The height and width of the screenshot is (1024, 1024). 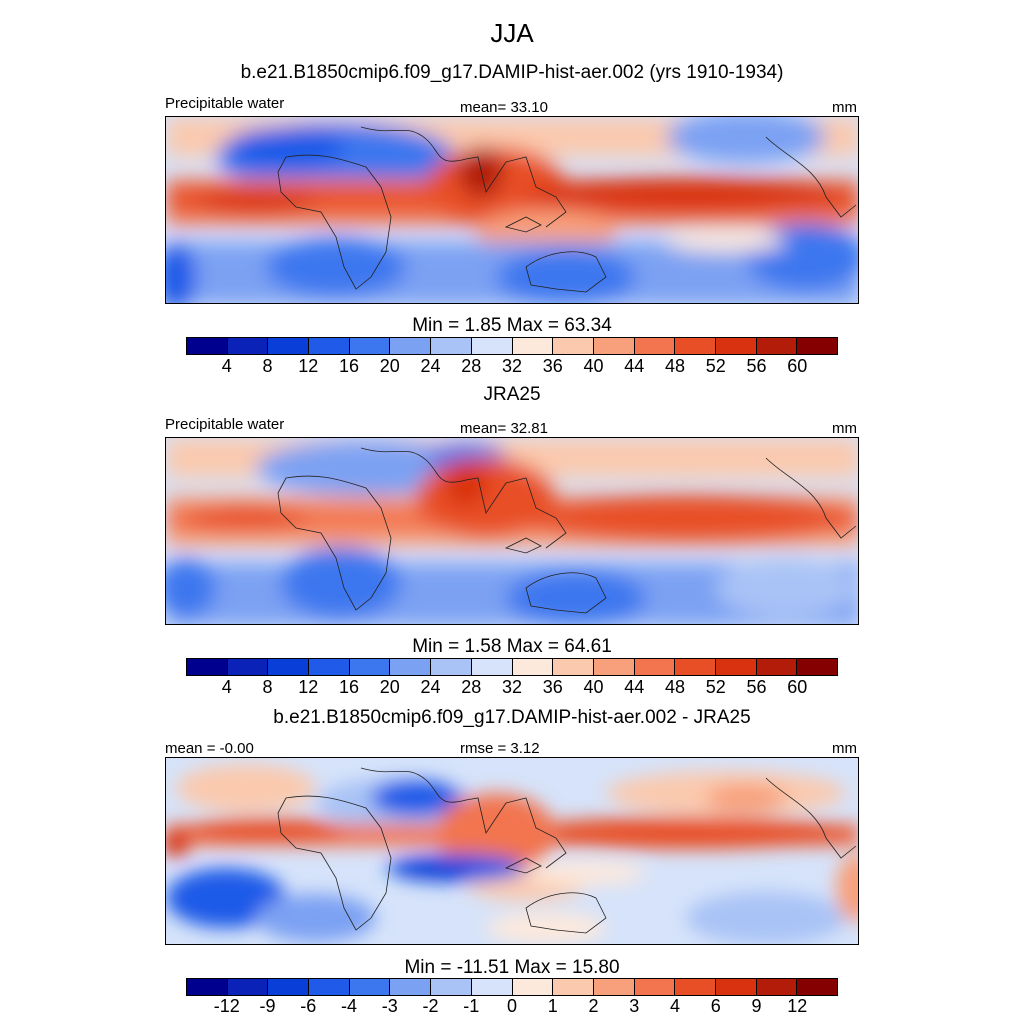 I want to click on colorbar-tick-label: -9, so click(x=267, y=1006).